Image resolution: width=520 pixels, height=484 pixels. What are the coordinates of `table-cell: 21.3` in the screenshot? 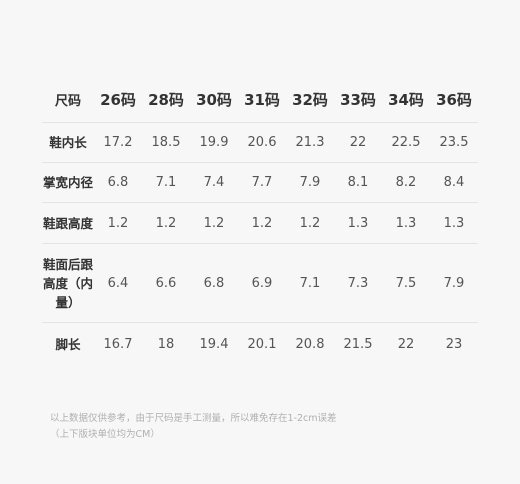 It's located at (310, 142).